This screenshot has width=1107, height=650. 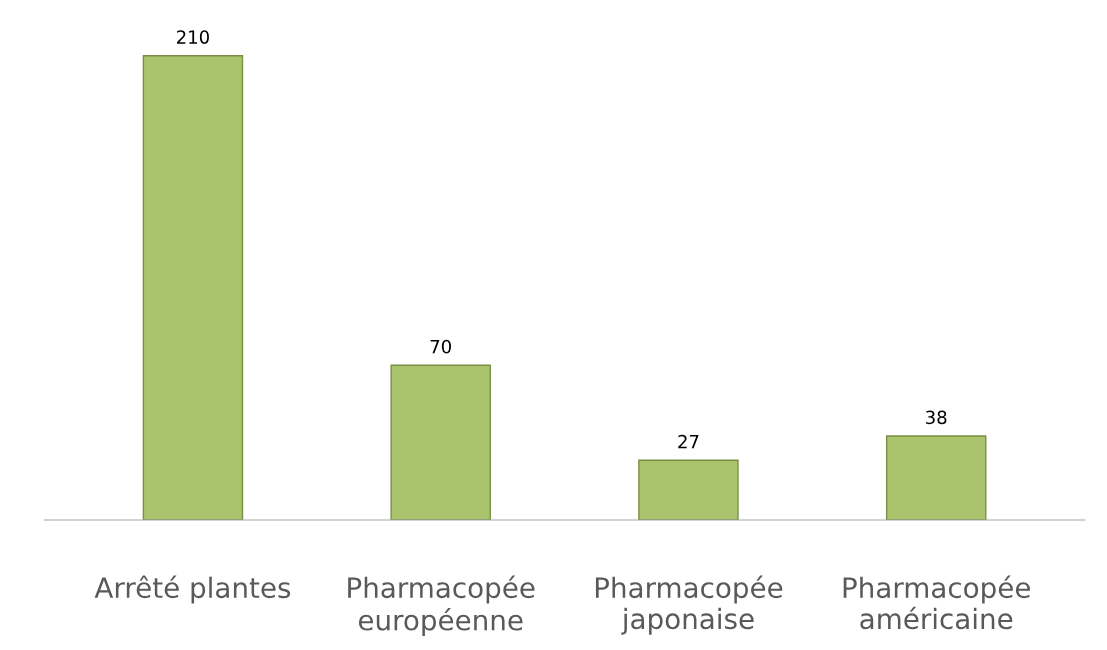 I want to click on data-label: 38, so click(x=936, y=417).